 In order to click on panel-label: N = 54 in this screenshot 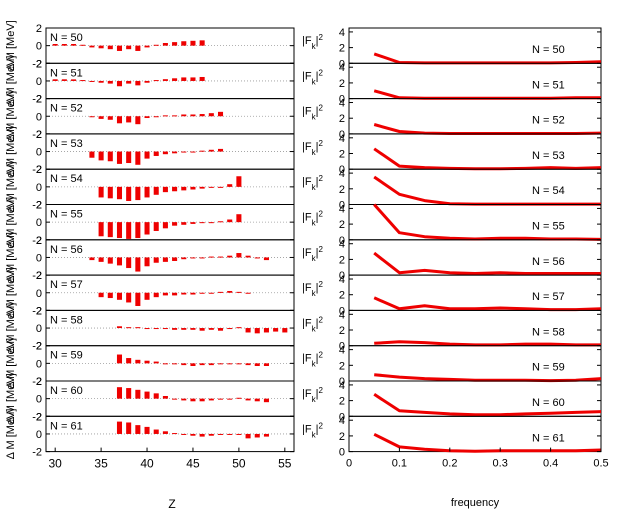, I will do `click(548, 191)`.